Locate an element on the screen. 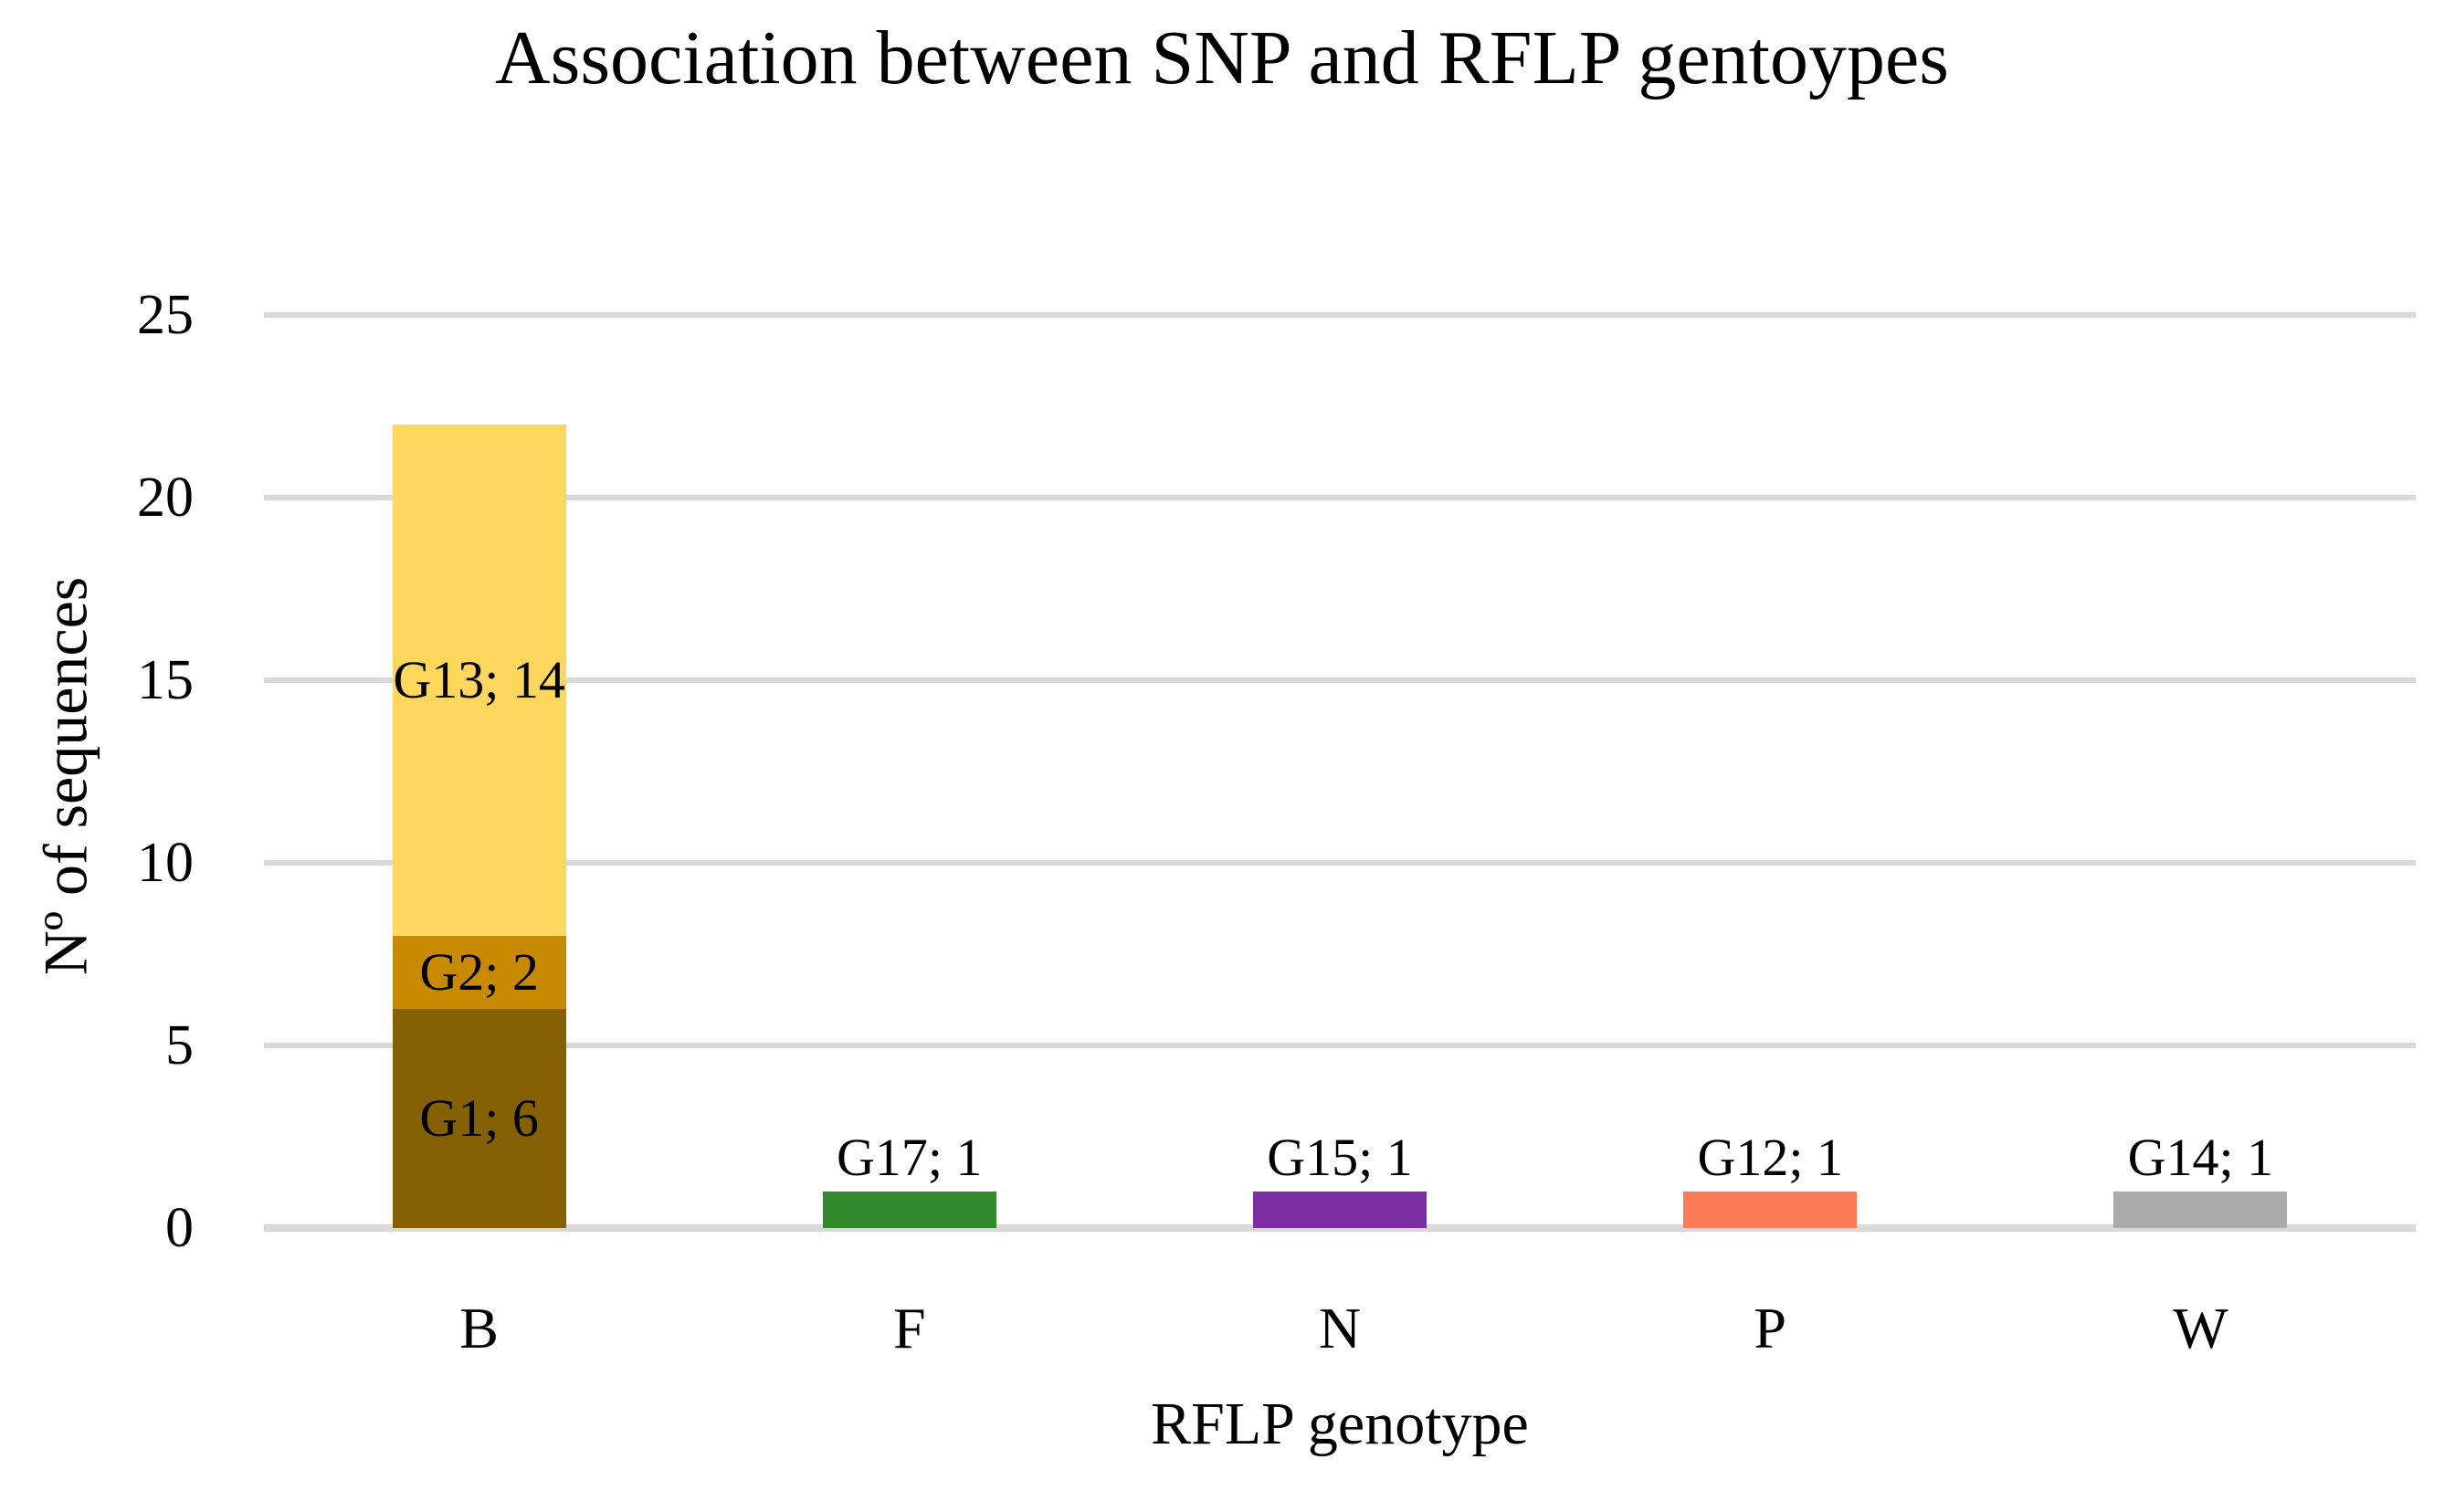  y-axis-title: Nº of sequences is located at coordinates (65, 776).